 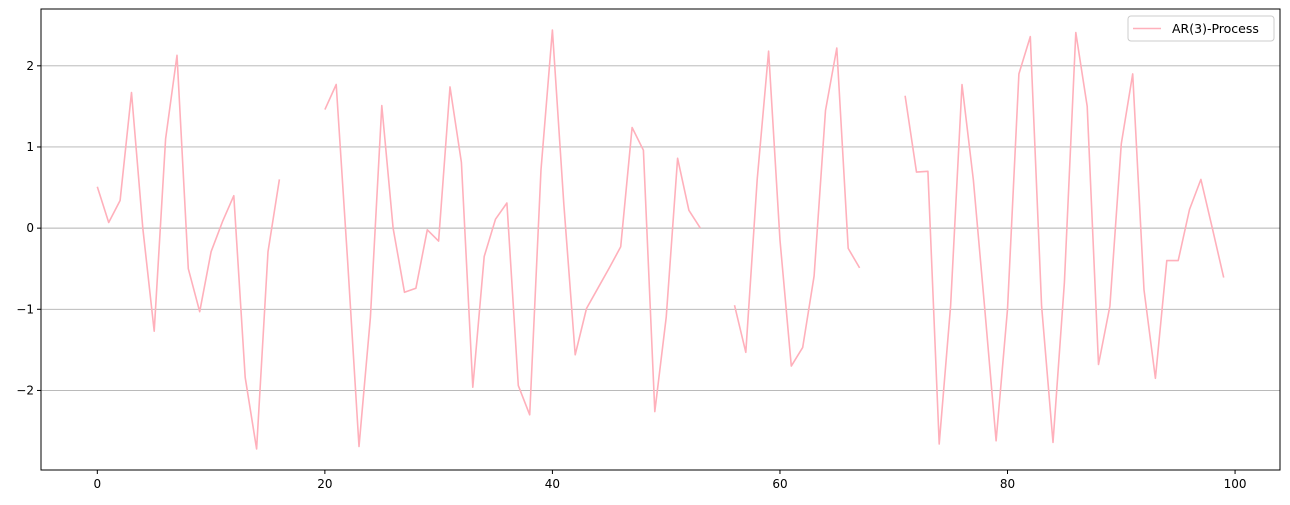 I want to click on x-tick-label: 0, so click(x=97, y=484).